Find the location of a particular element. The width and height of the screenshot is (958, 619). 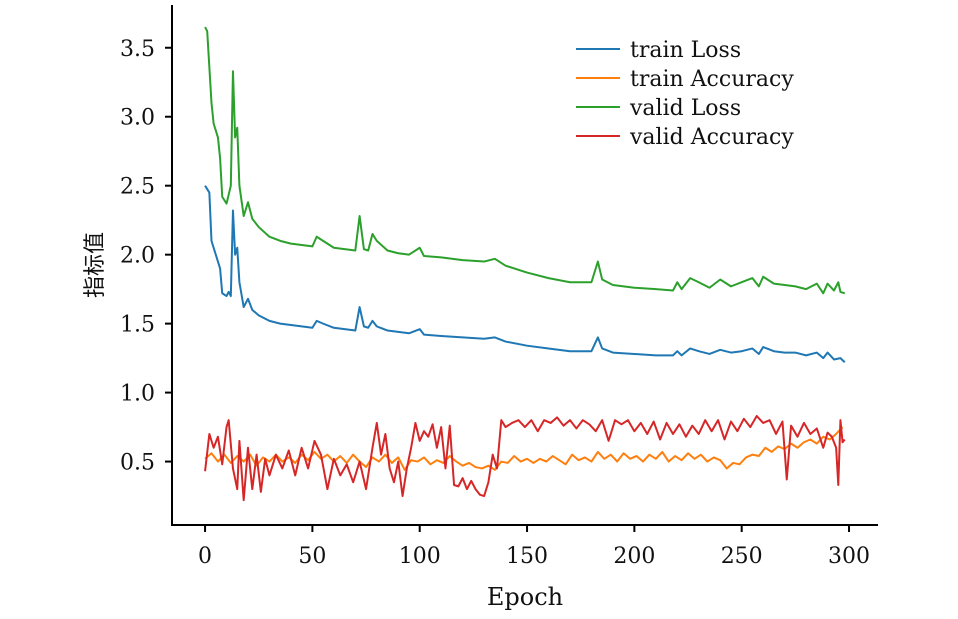

legend-label: valid Accuracy is located at coordinates (711, 137).